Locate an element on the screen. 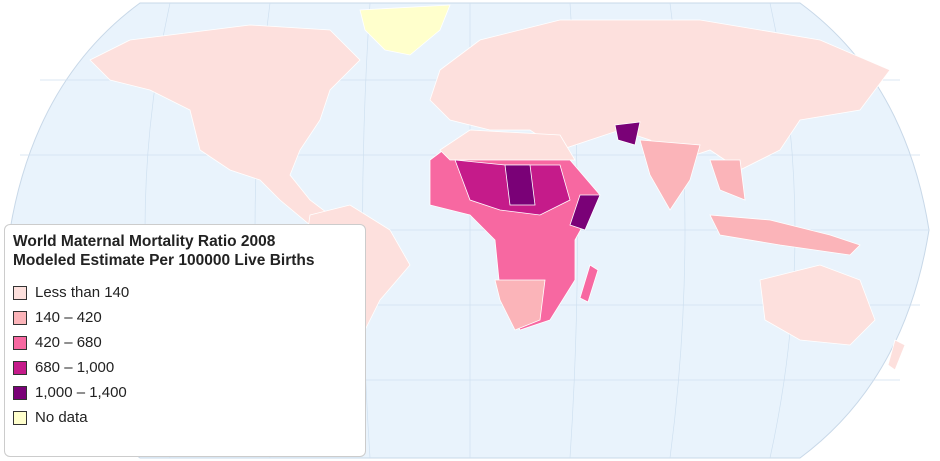 The width and height of the screenshot is (940, 461). north-africa is located at coordinates (507, 145).